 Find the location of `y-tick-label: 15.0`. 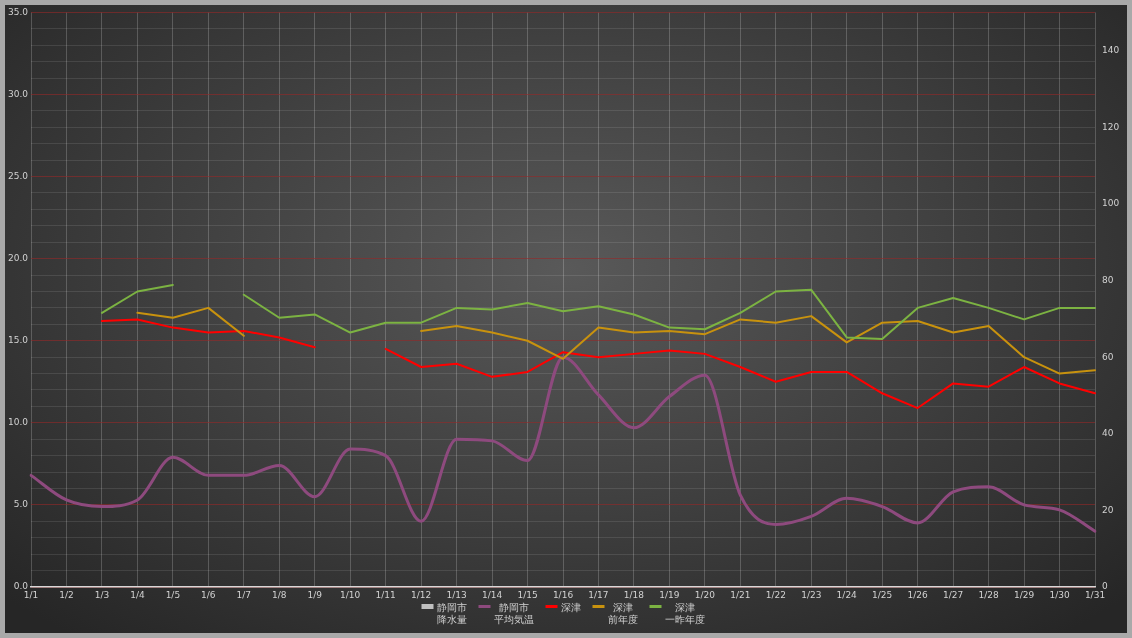

y-tick-label: 15.0 is located at coordinates (18, 340).